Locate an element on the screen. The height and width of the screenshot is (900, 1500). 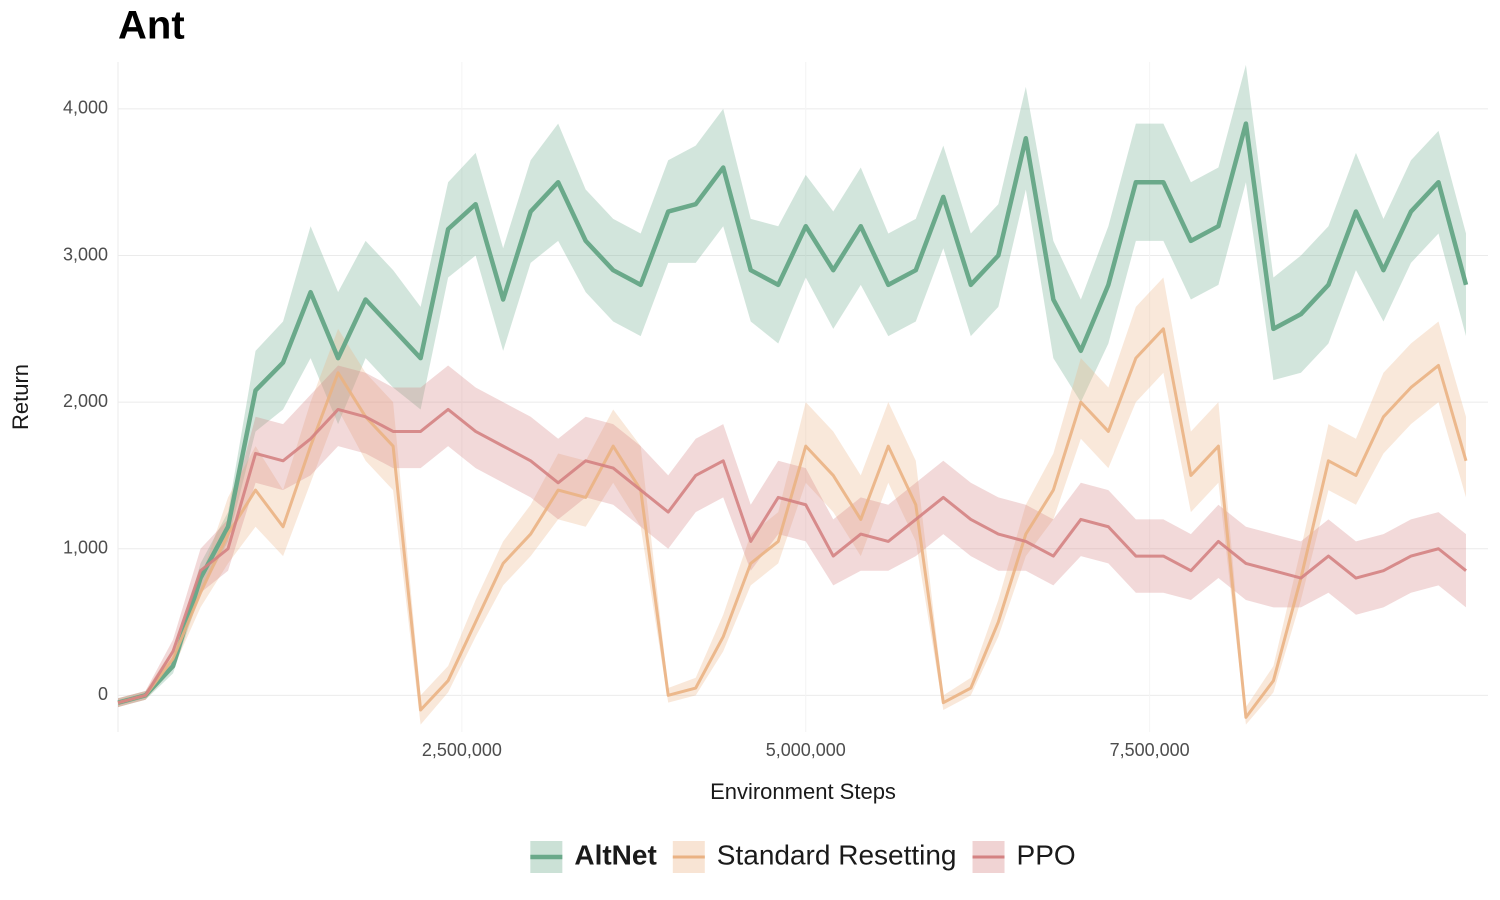
legend-label: PPO is located at coordinates (1046, 854).